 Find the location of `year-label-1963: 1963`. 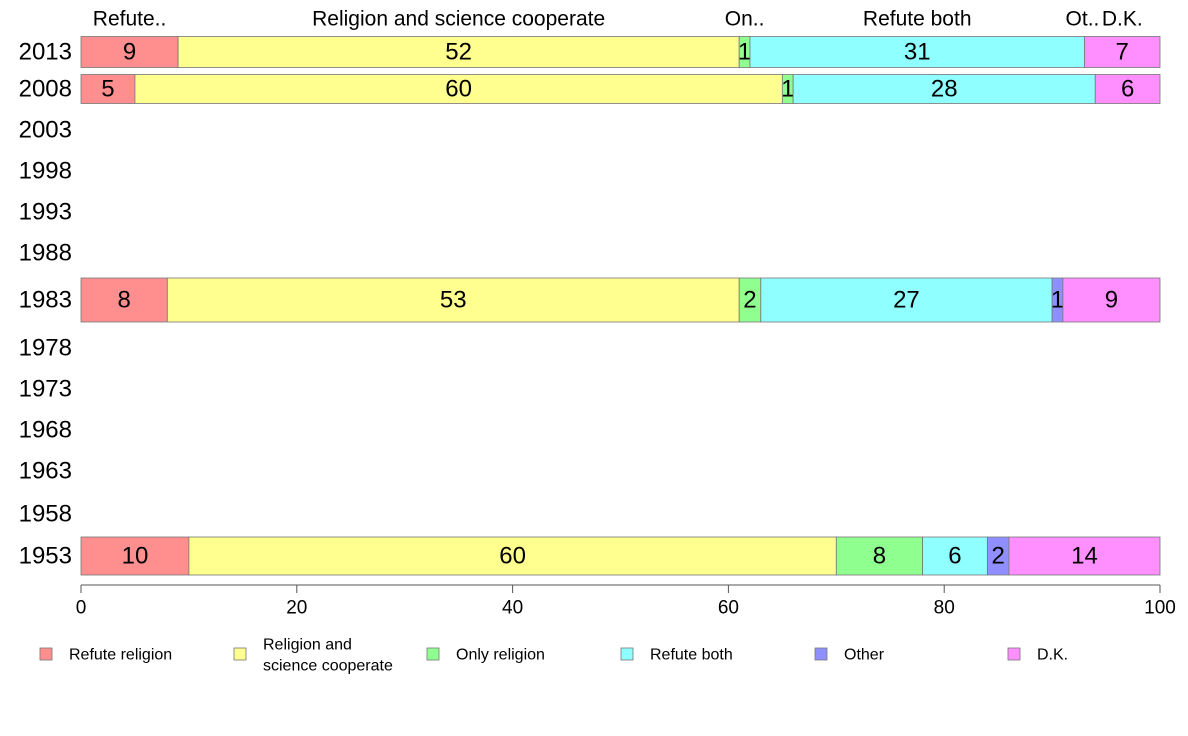

year-label-1963: 1963 is located at coordinates (45, 471).